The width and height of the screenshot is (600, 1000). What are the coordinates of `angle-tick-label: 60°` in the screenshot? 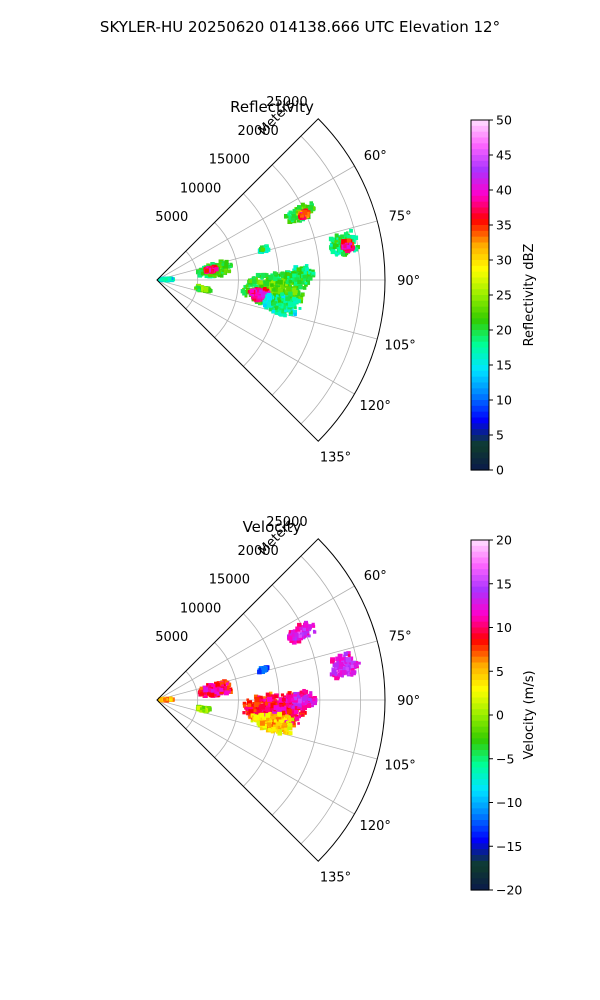 It's located at (375, 156).